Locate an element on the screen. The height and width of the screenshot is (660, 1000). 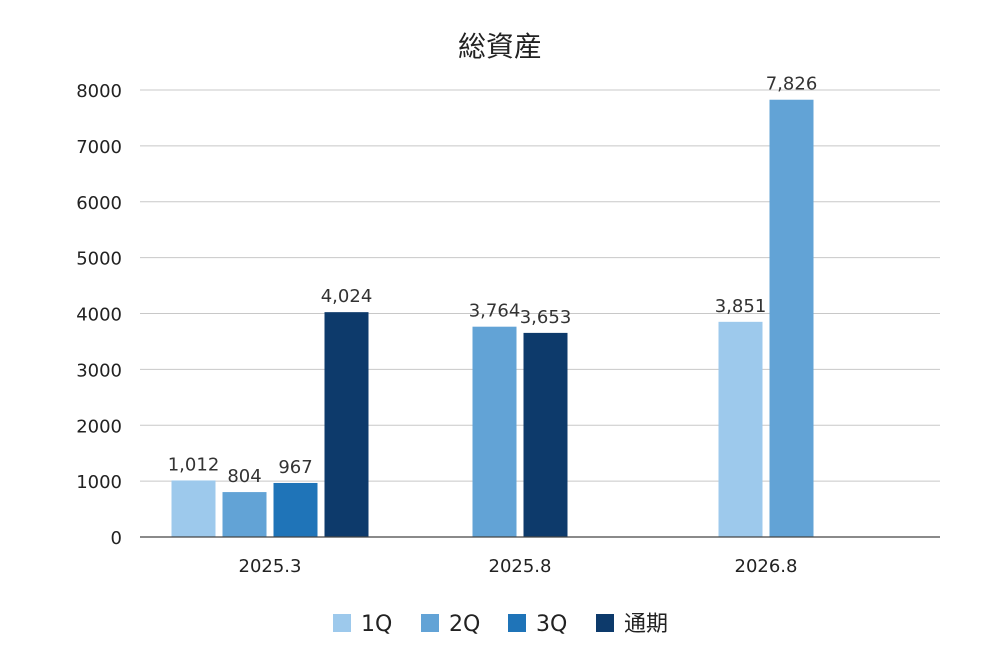
y-tick-label: 6000 is located at coordinates (99, 203).